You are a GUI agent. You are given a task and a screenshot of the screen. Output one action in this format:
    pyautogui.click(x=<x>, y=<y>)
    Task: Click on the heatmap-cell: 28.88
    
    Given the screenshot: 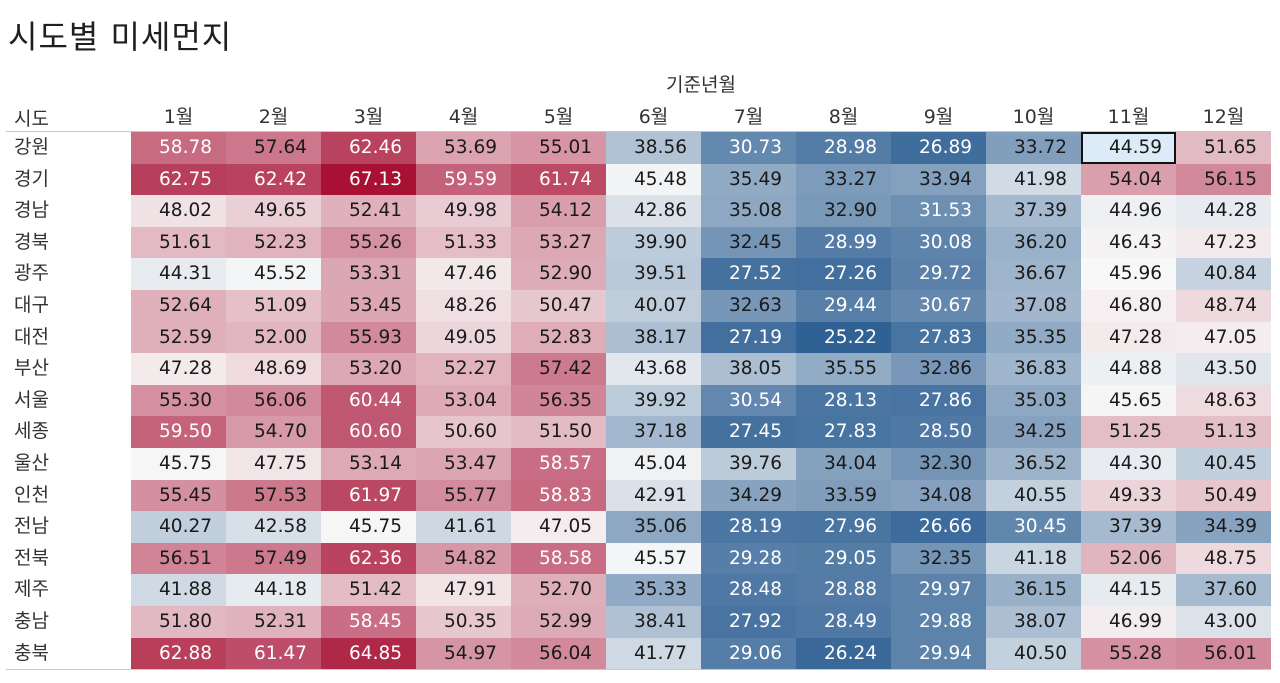 What is the action you would take?
    pyautogui.click(x=843, y=590)
    